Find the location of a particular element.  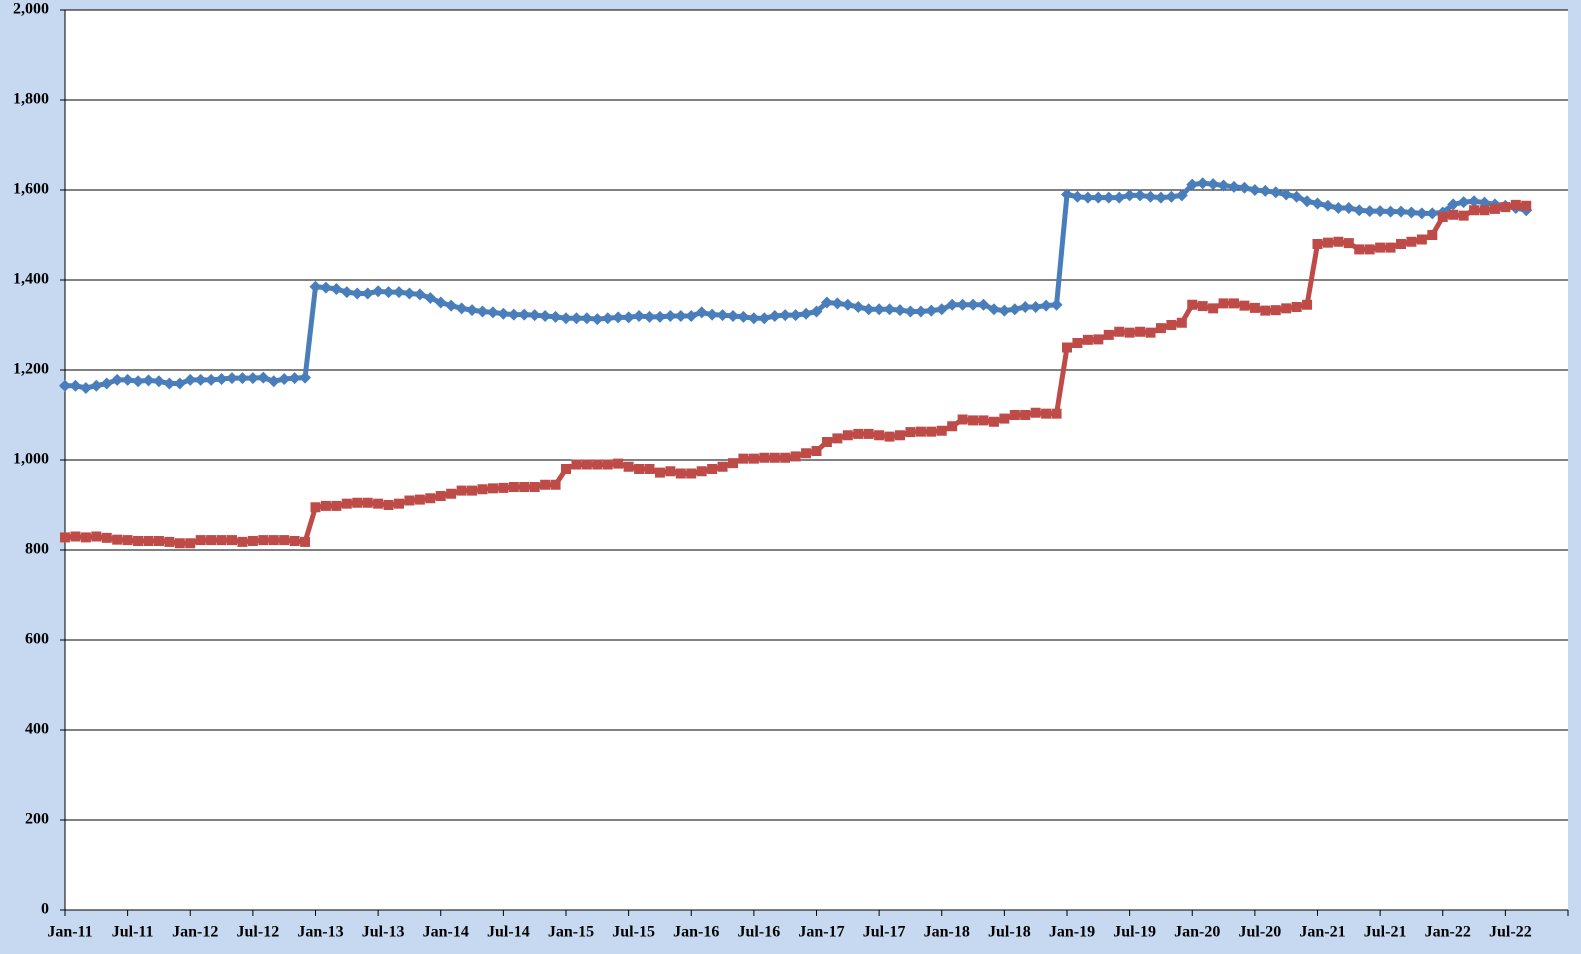

y-tick-label: 600 is located at coordinates (37, 639).